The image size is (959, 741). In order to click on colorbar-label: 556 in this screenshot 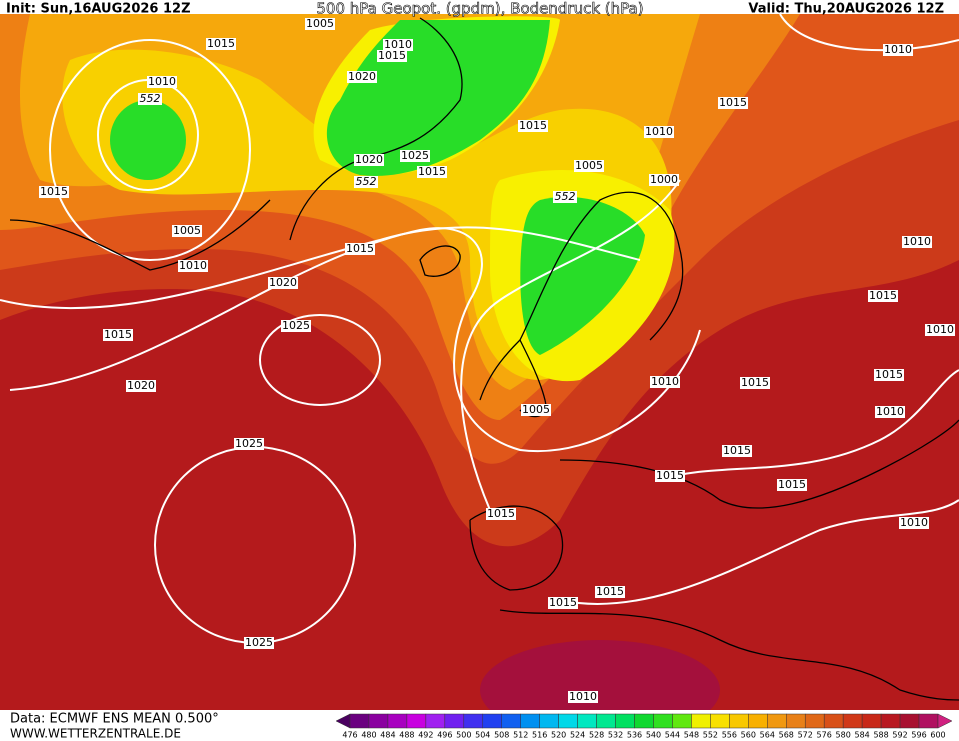, I will do `click(729, 735)`.